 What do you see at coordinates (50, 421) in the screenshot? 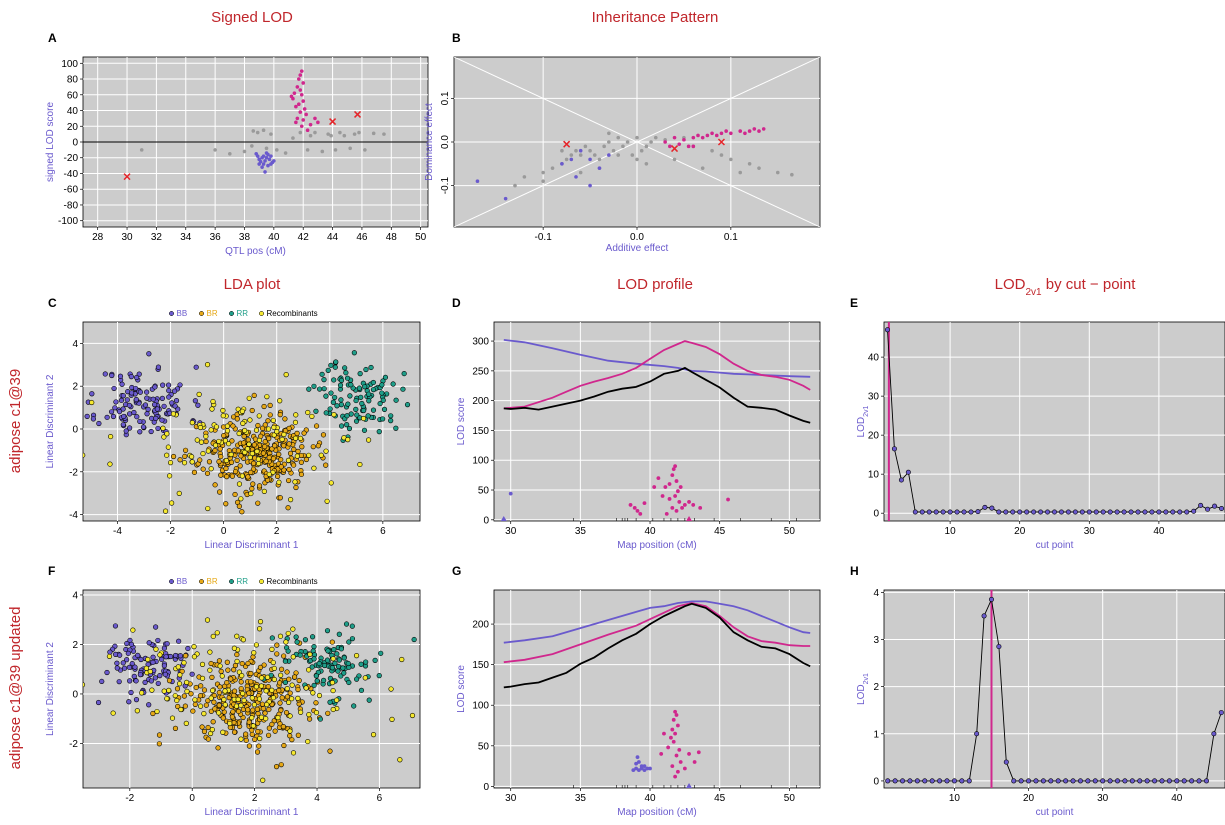
I see `y-axis-label: Linear Discriminant 2` at bounding box center [50, 421].